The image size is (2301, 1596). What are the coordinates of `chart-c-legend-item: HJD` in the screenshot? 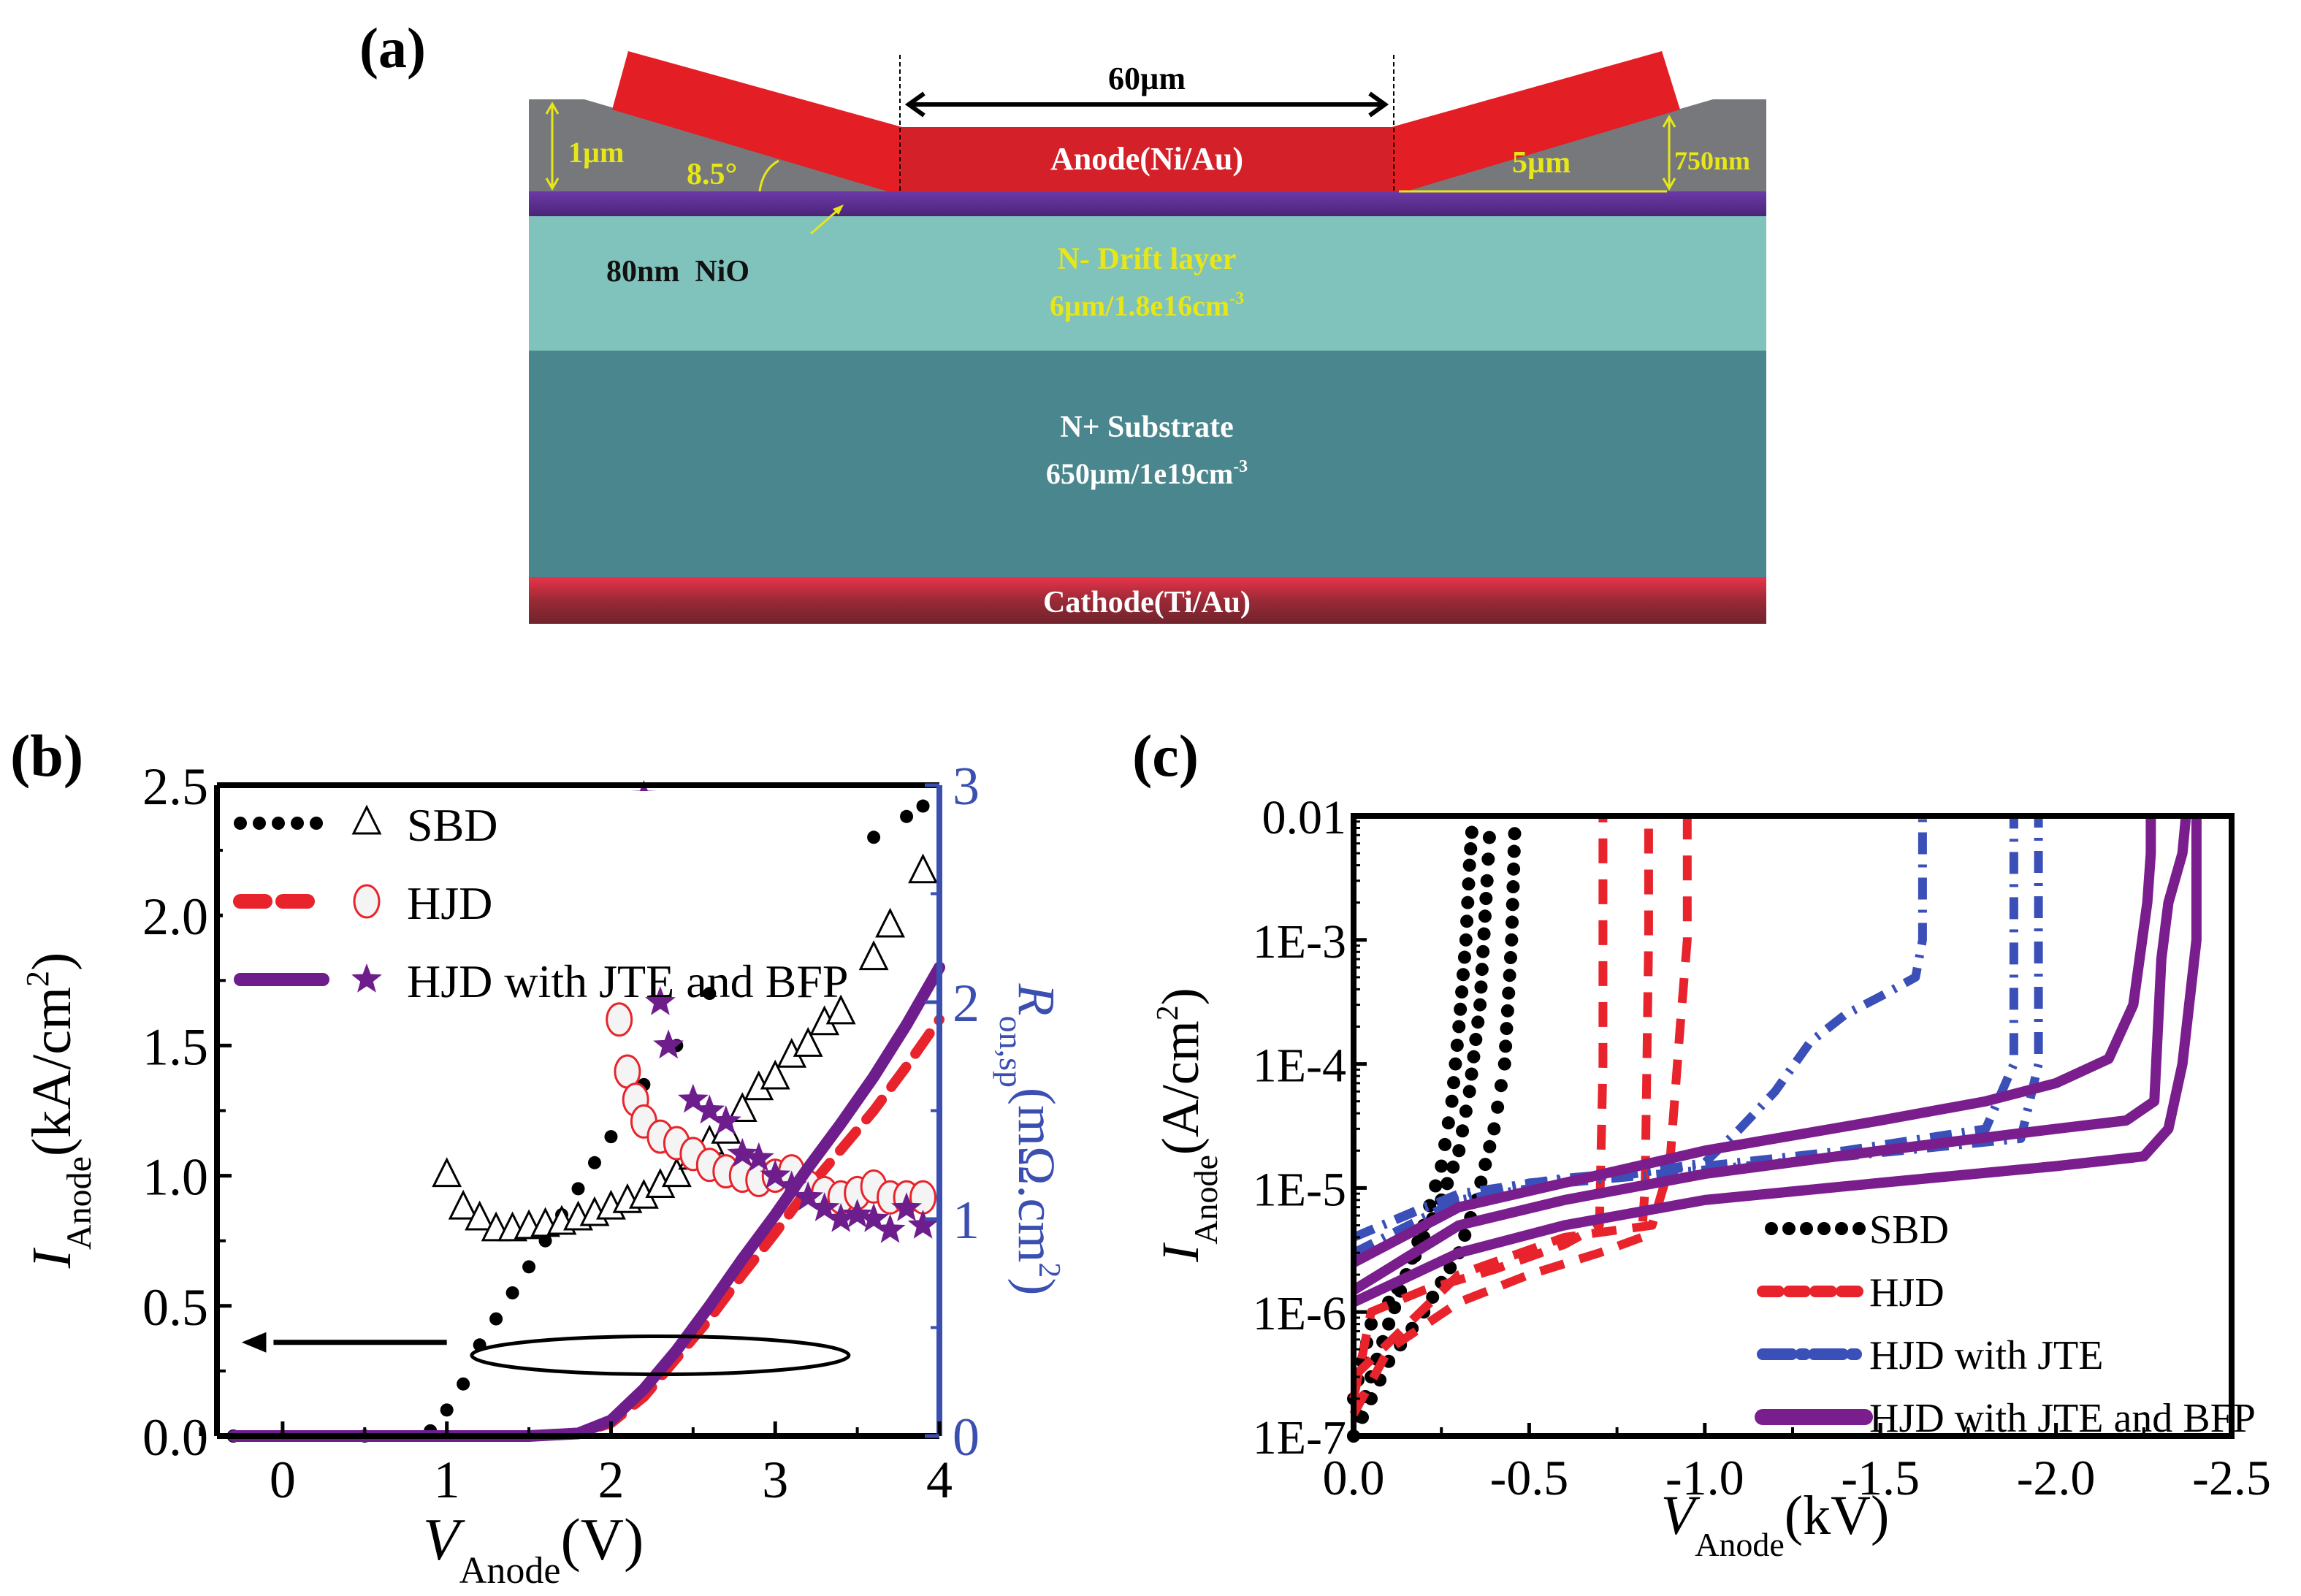 It's located at (1851, 1293).